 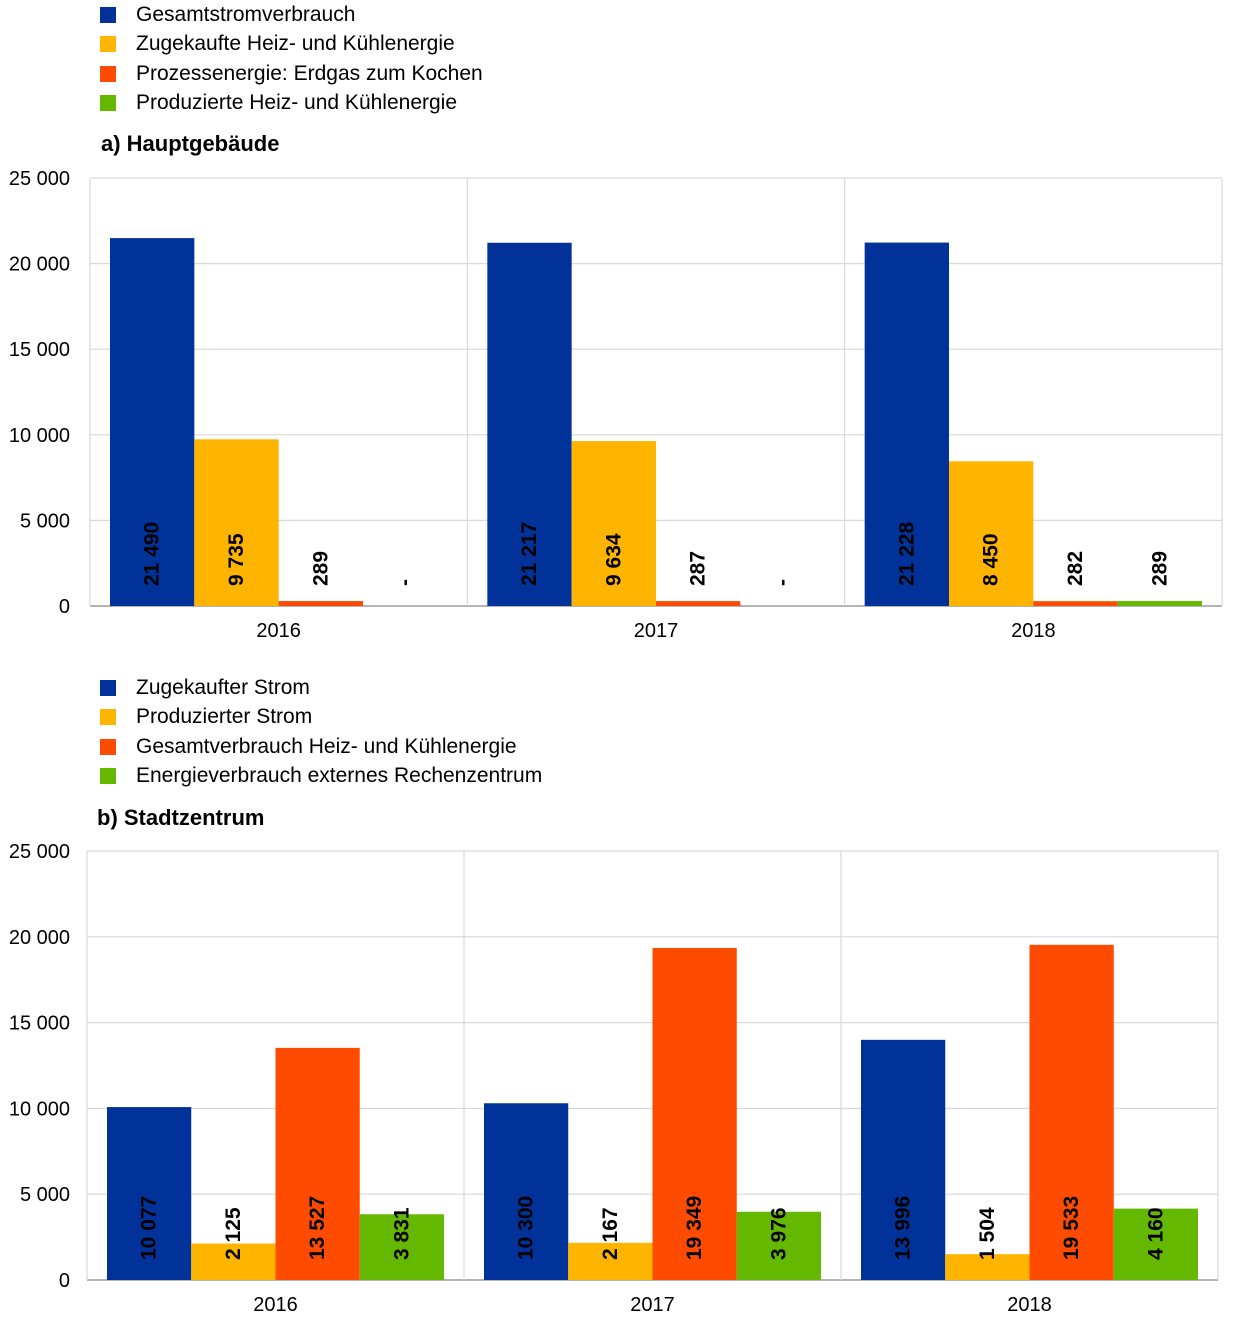 I want to click on legend-label: Produzierte Heiz- und Kühlenergie, so click(x=297, y=103).